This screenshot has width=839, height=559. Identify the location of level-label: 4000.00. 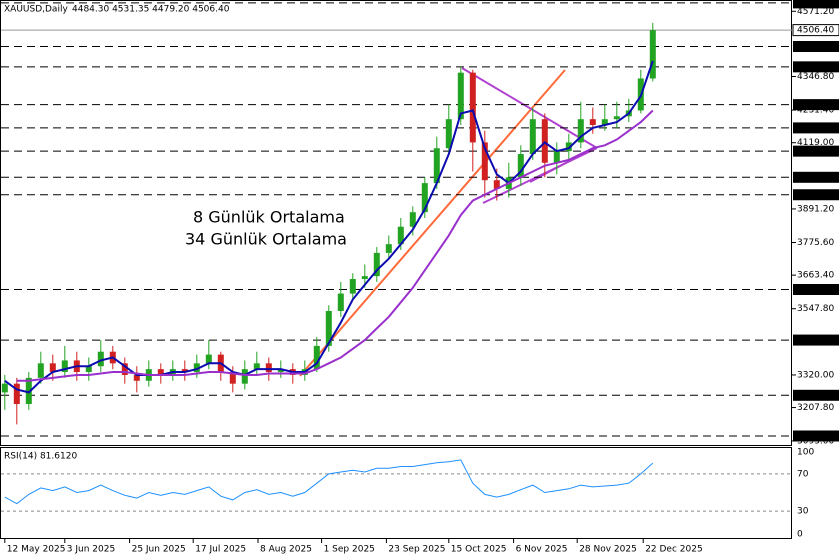
(815, 178).